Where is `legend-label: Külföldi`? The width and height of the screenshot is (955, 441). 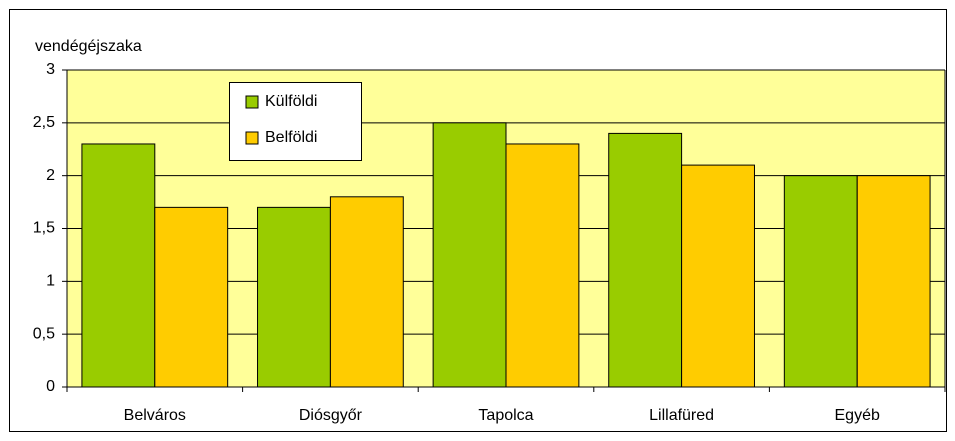 legend-label: Külföldi is located at coordinates (291, 101).